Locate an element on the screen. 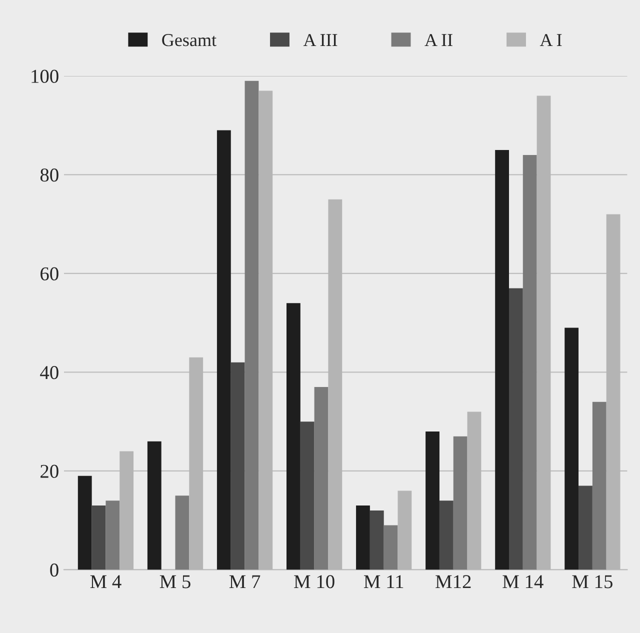 This screenshot has height=633, width=640. x-tick-label: M 4 is located at coordinates (106, 581).